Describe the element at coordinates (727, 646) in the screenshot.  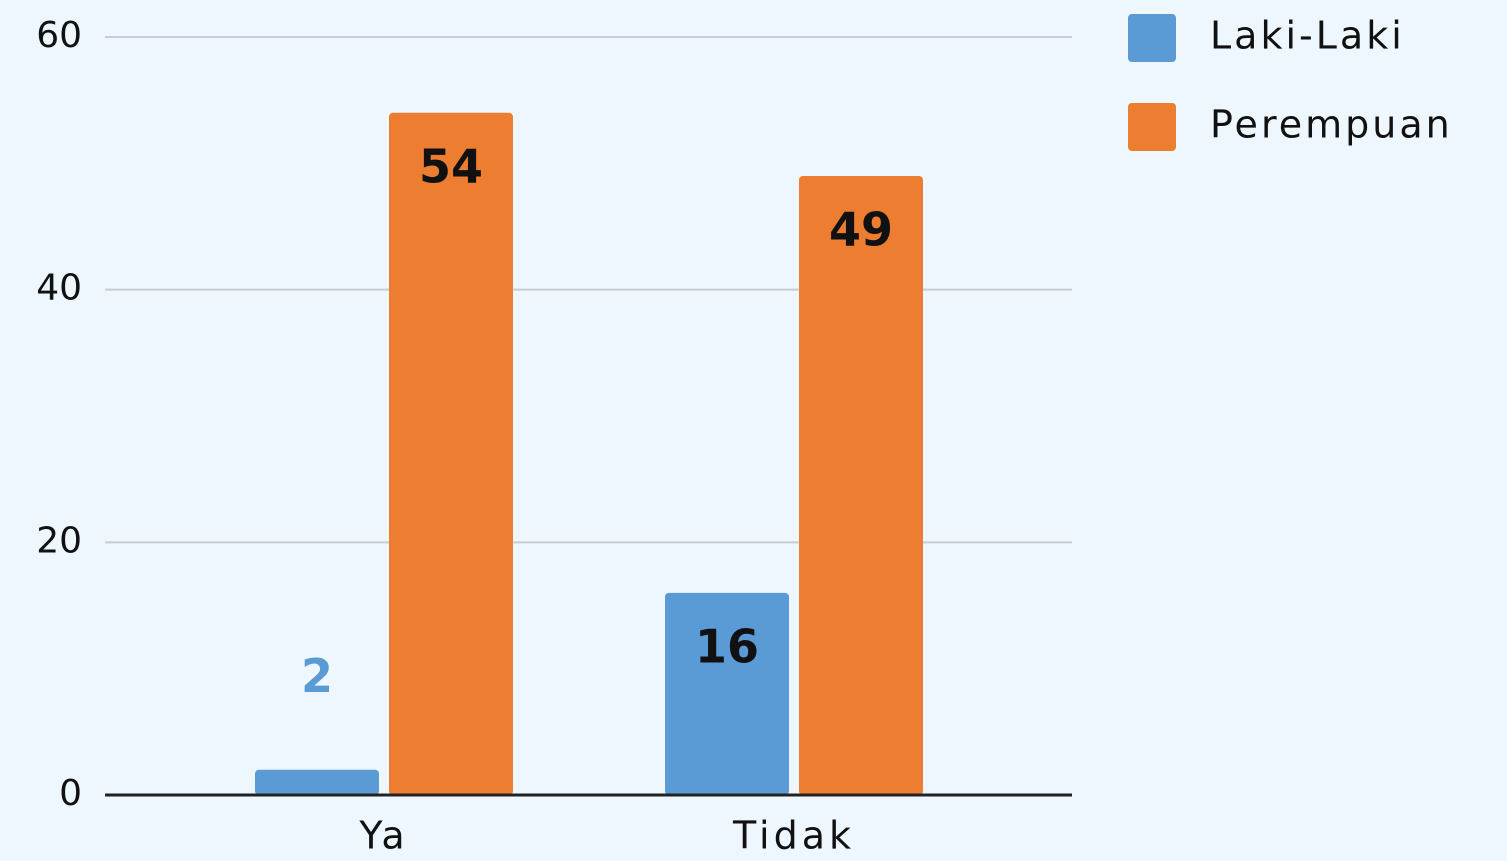
I see `data-label: 16` at that location.